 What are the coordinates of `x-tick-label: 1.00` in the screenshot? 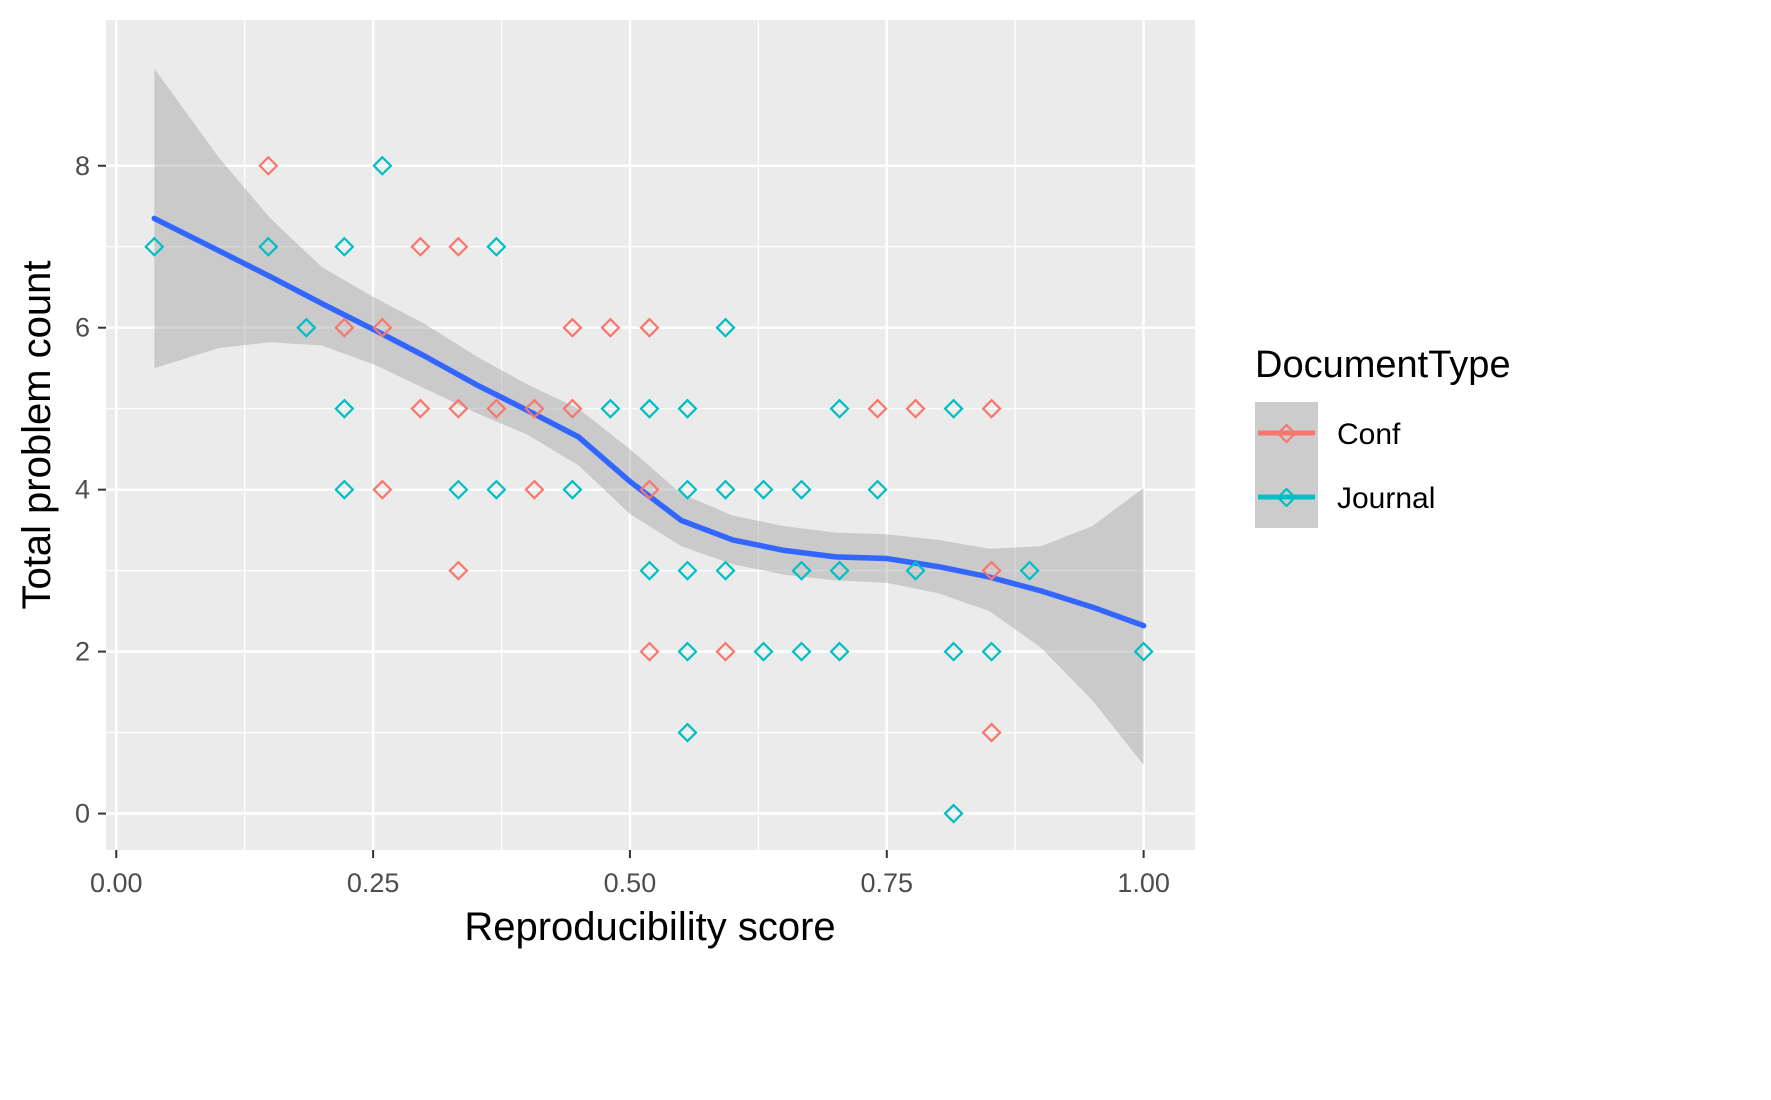 It's located at (1143, 883).